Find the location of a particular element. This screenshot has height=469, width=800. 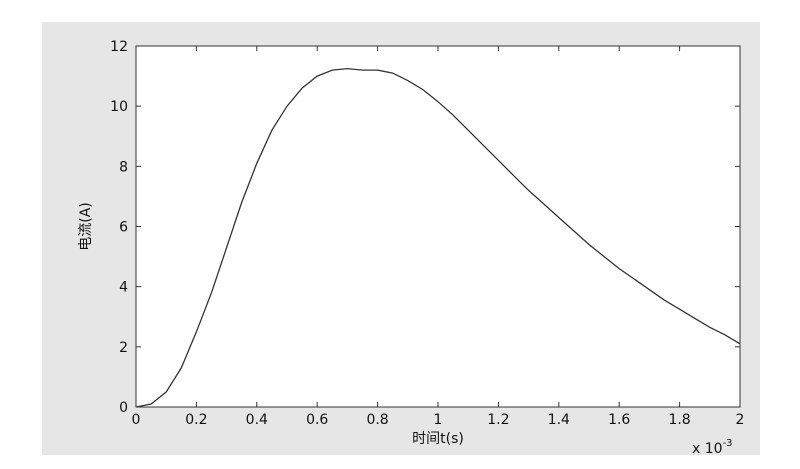

x-axis-multiplier-exponent: -3 is located at coordinates (728, 443).